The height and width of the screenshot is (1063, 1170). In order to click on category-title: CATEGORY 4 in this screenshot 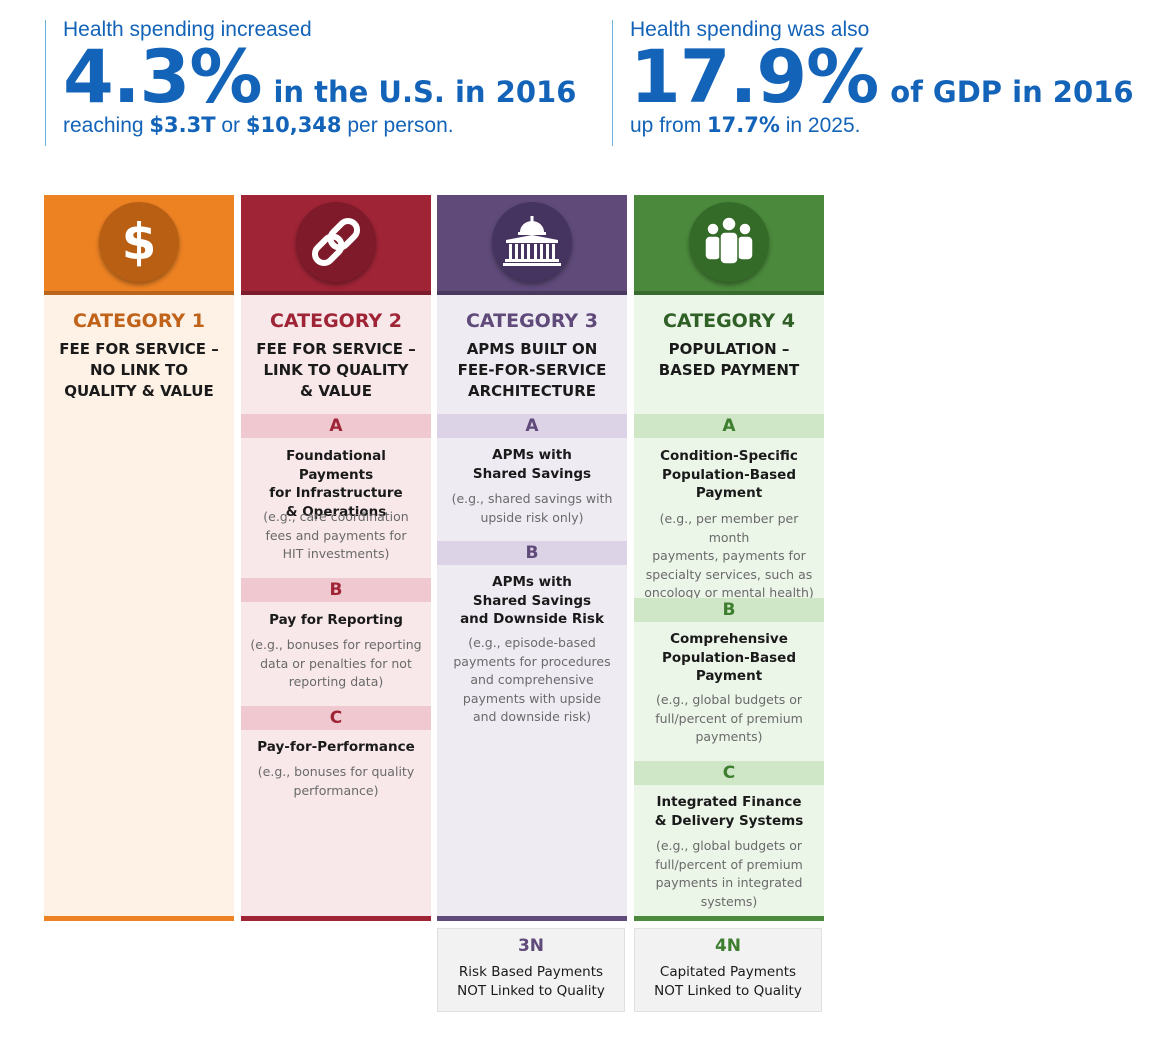, I will do `click(729, 321)`.